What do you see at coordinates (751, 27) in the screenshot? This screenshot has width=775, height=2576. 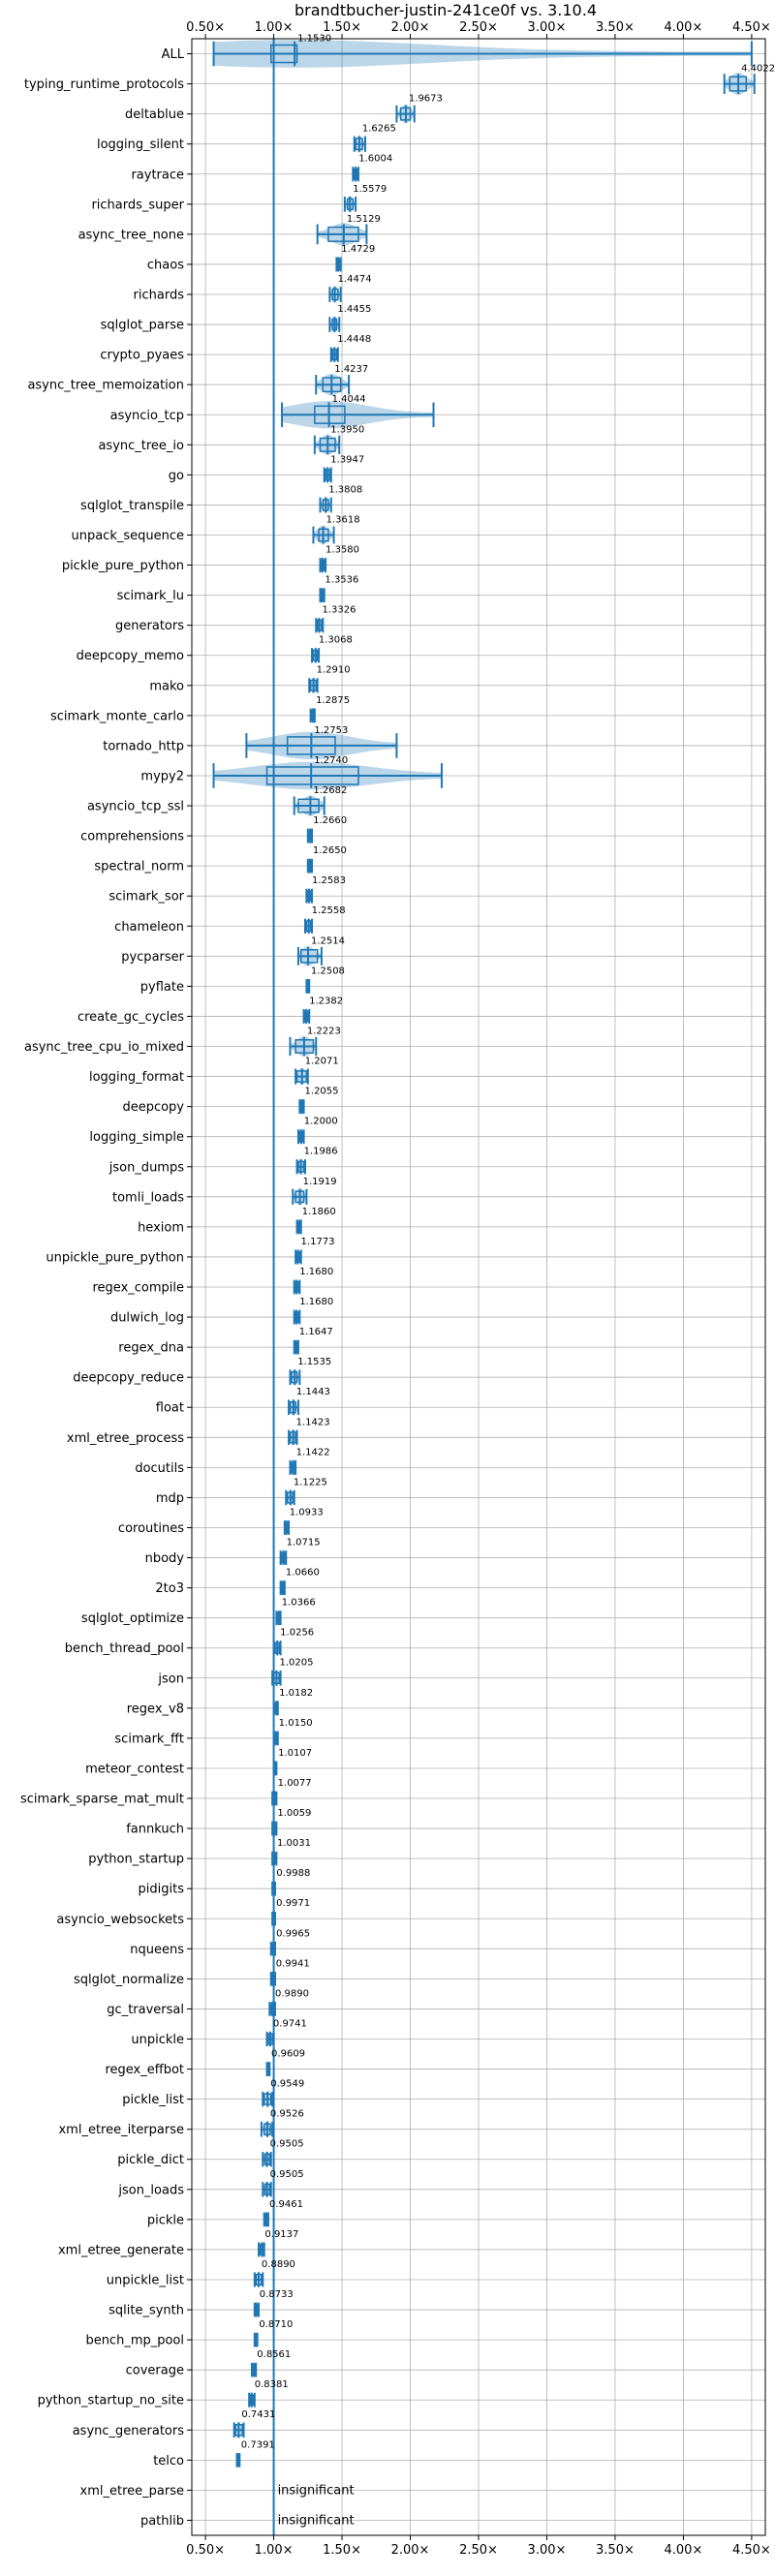 I see `x-tick-label-top: 4.50×` at bounding box center [751, 27].